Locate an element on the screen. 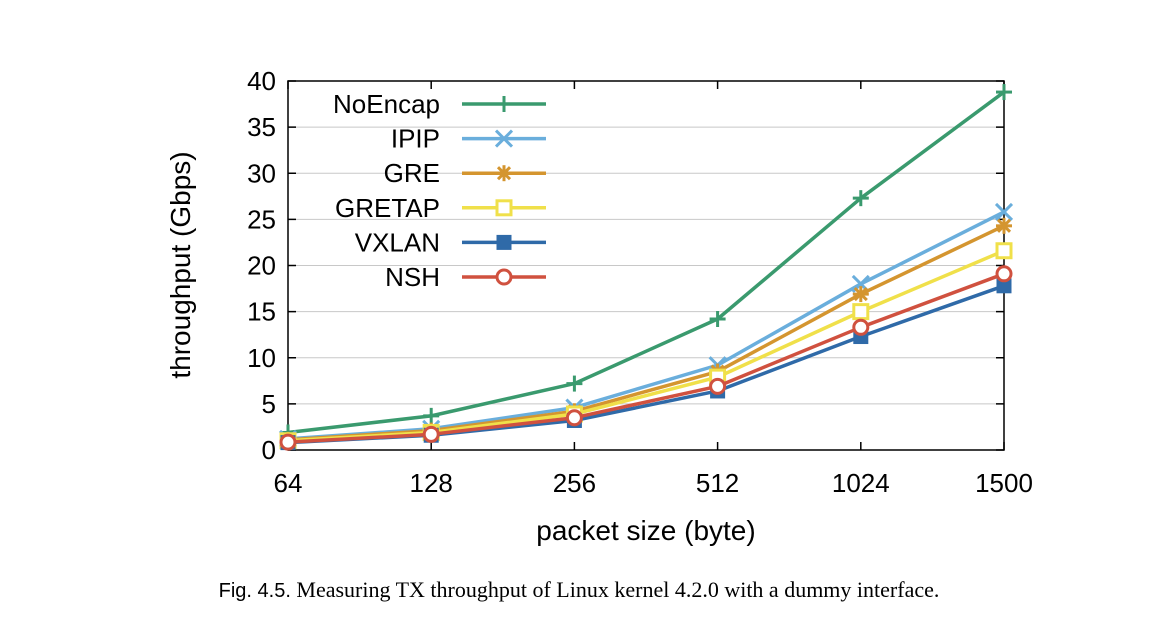  y-tick-label: 15 is located at coordinates (261, 312).